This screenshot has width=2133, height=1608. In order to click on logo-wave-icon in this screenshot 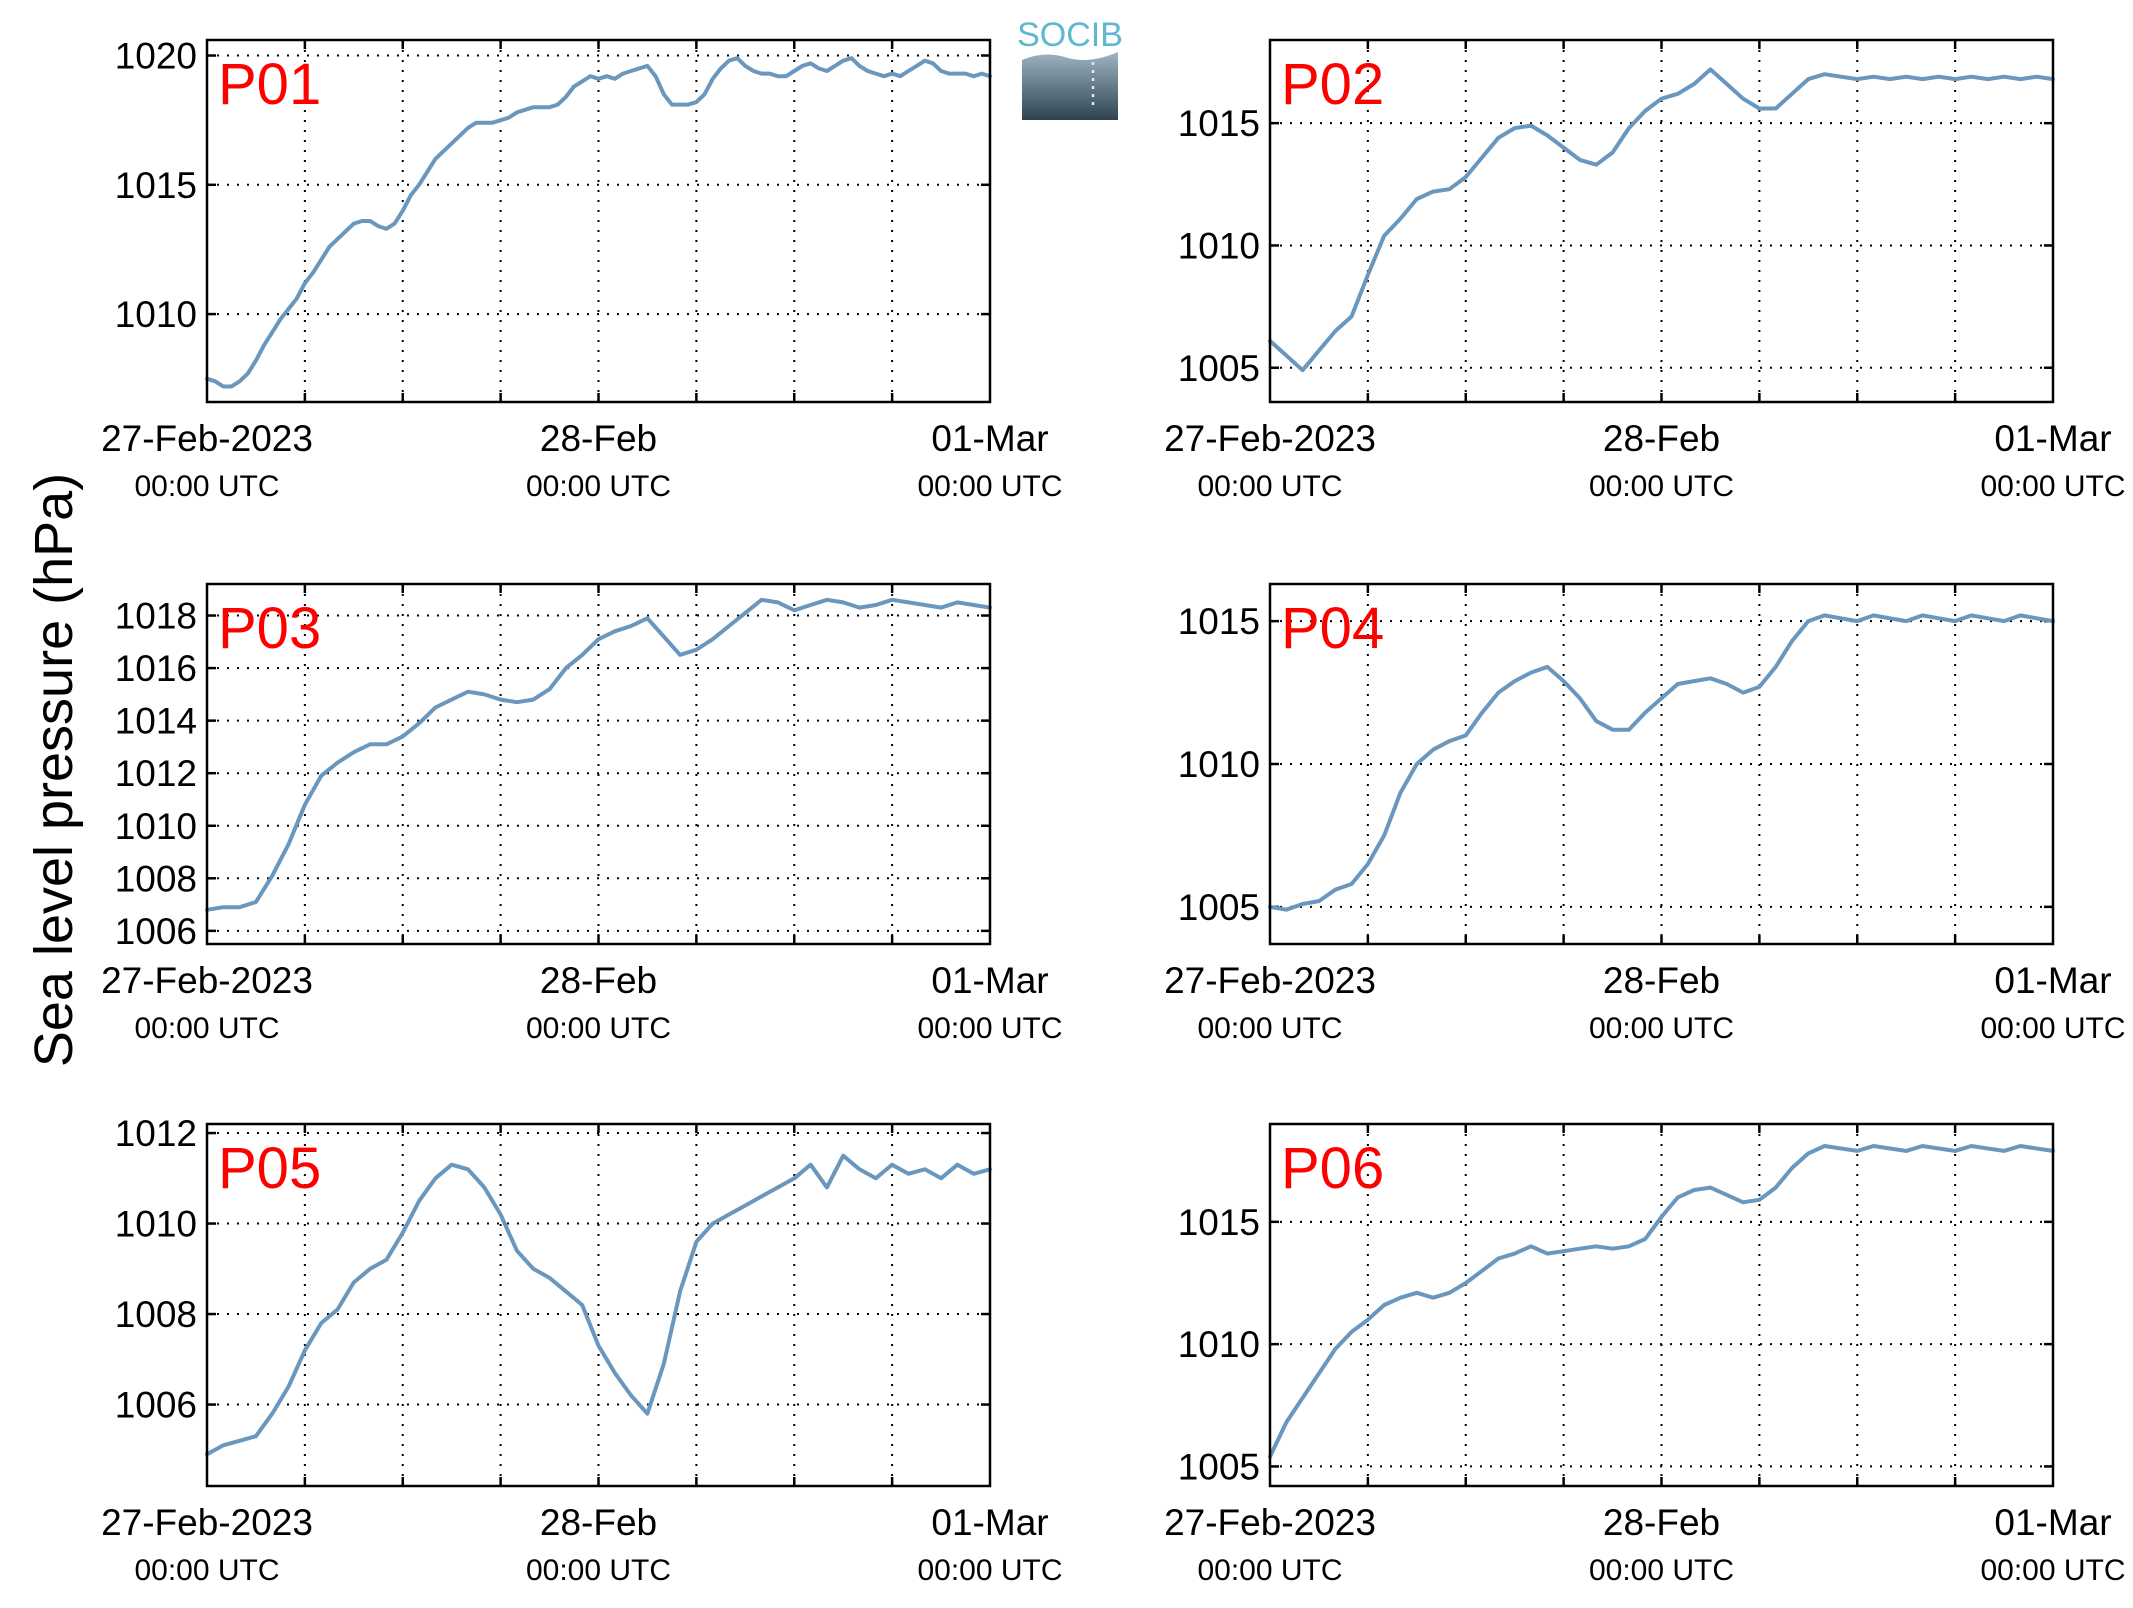, I will do `click(1070, 86)`.